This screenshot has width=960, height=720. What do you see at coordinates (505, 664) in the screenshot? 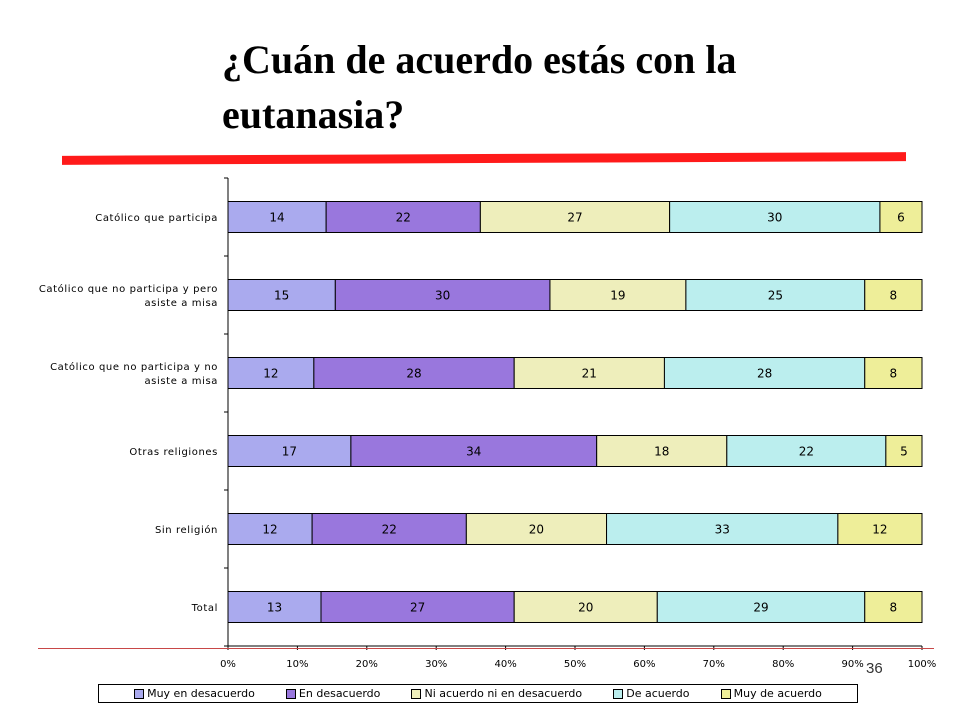
I see `x-tick-label: 40%` at bounding box center [505, 664].